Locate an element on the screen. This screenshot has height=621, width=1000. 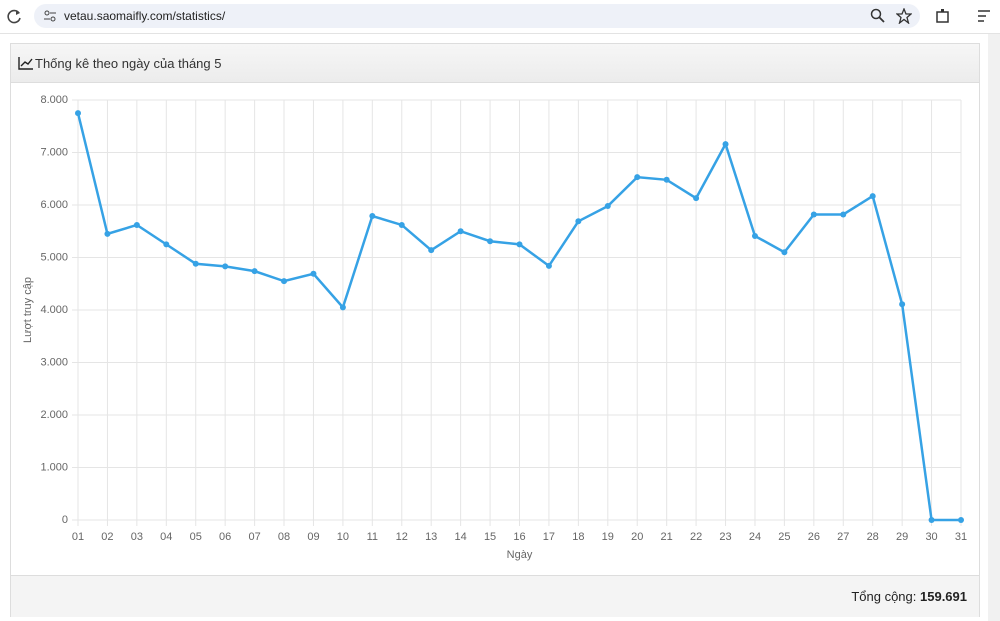
x-tick-label: 11 is located at coordinates (372, 537).